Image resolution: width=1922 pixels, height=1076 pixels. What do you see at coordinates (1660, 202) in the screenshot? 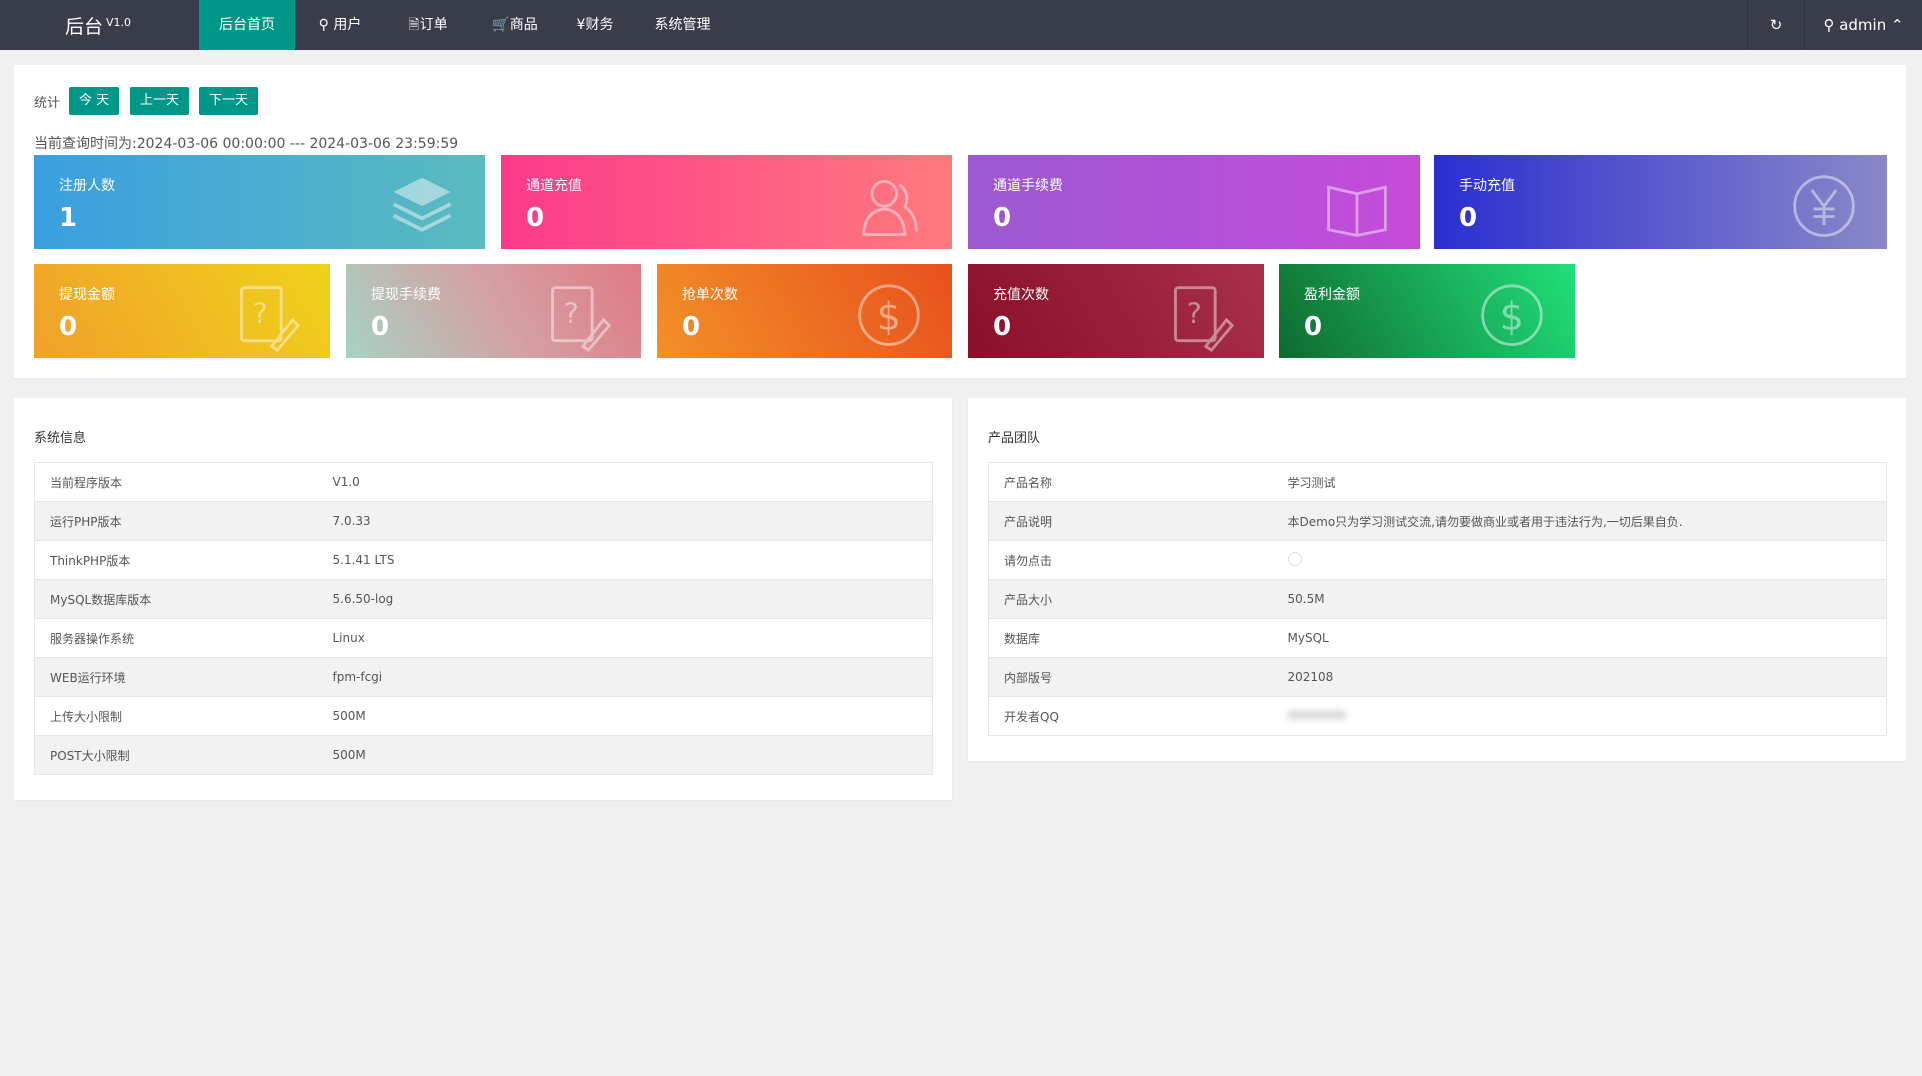
I see `stat-card: 手动充值 0` at bounding box center [1660, 202].